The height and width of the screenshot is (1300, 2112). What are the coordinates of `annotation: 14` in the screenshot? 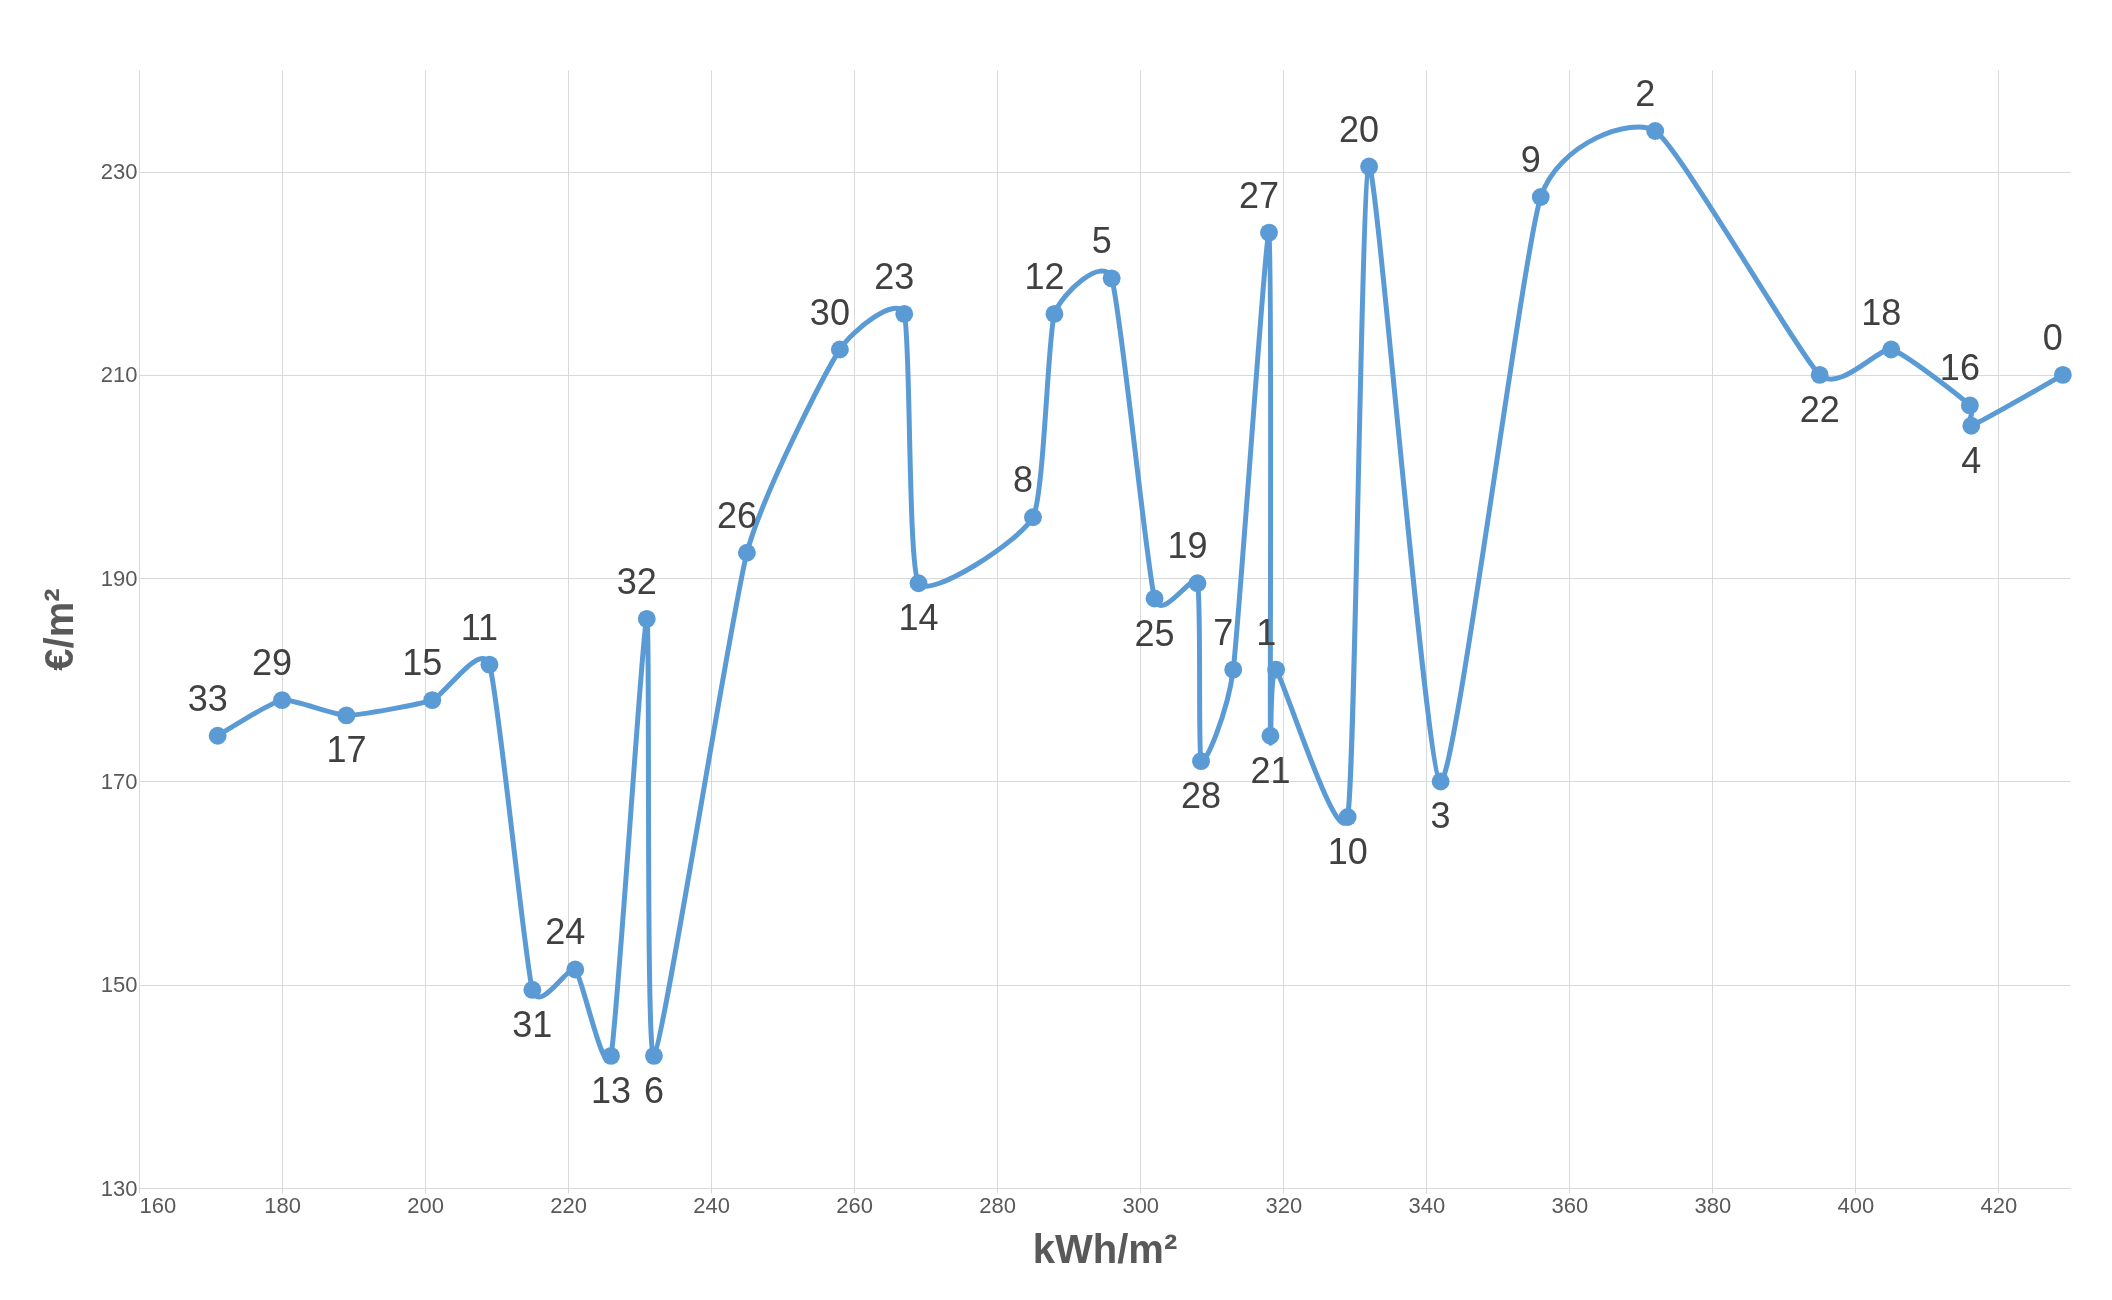 It's located at (918, 618).